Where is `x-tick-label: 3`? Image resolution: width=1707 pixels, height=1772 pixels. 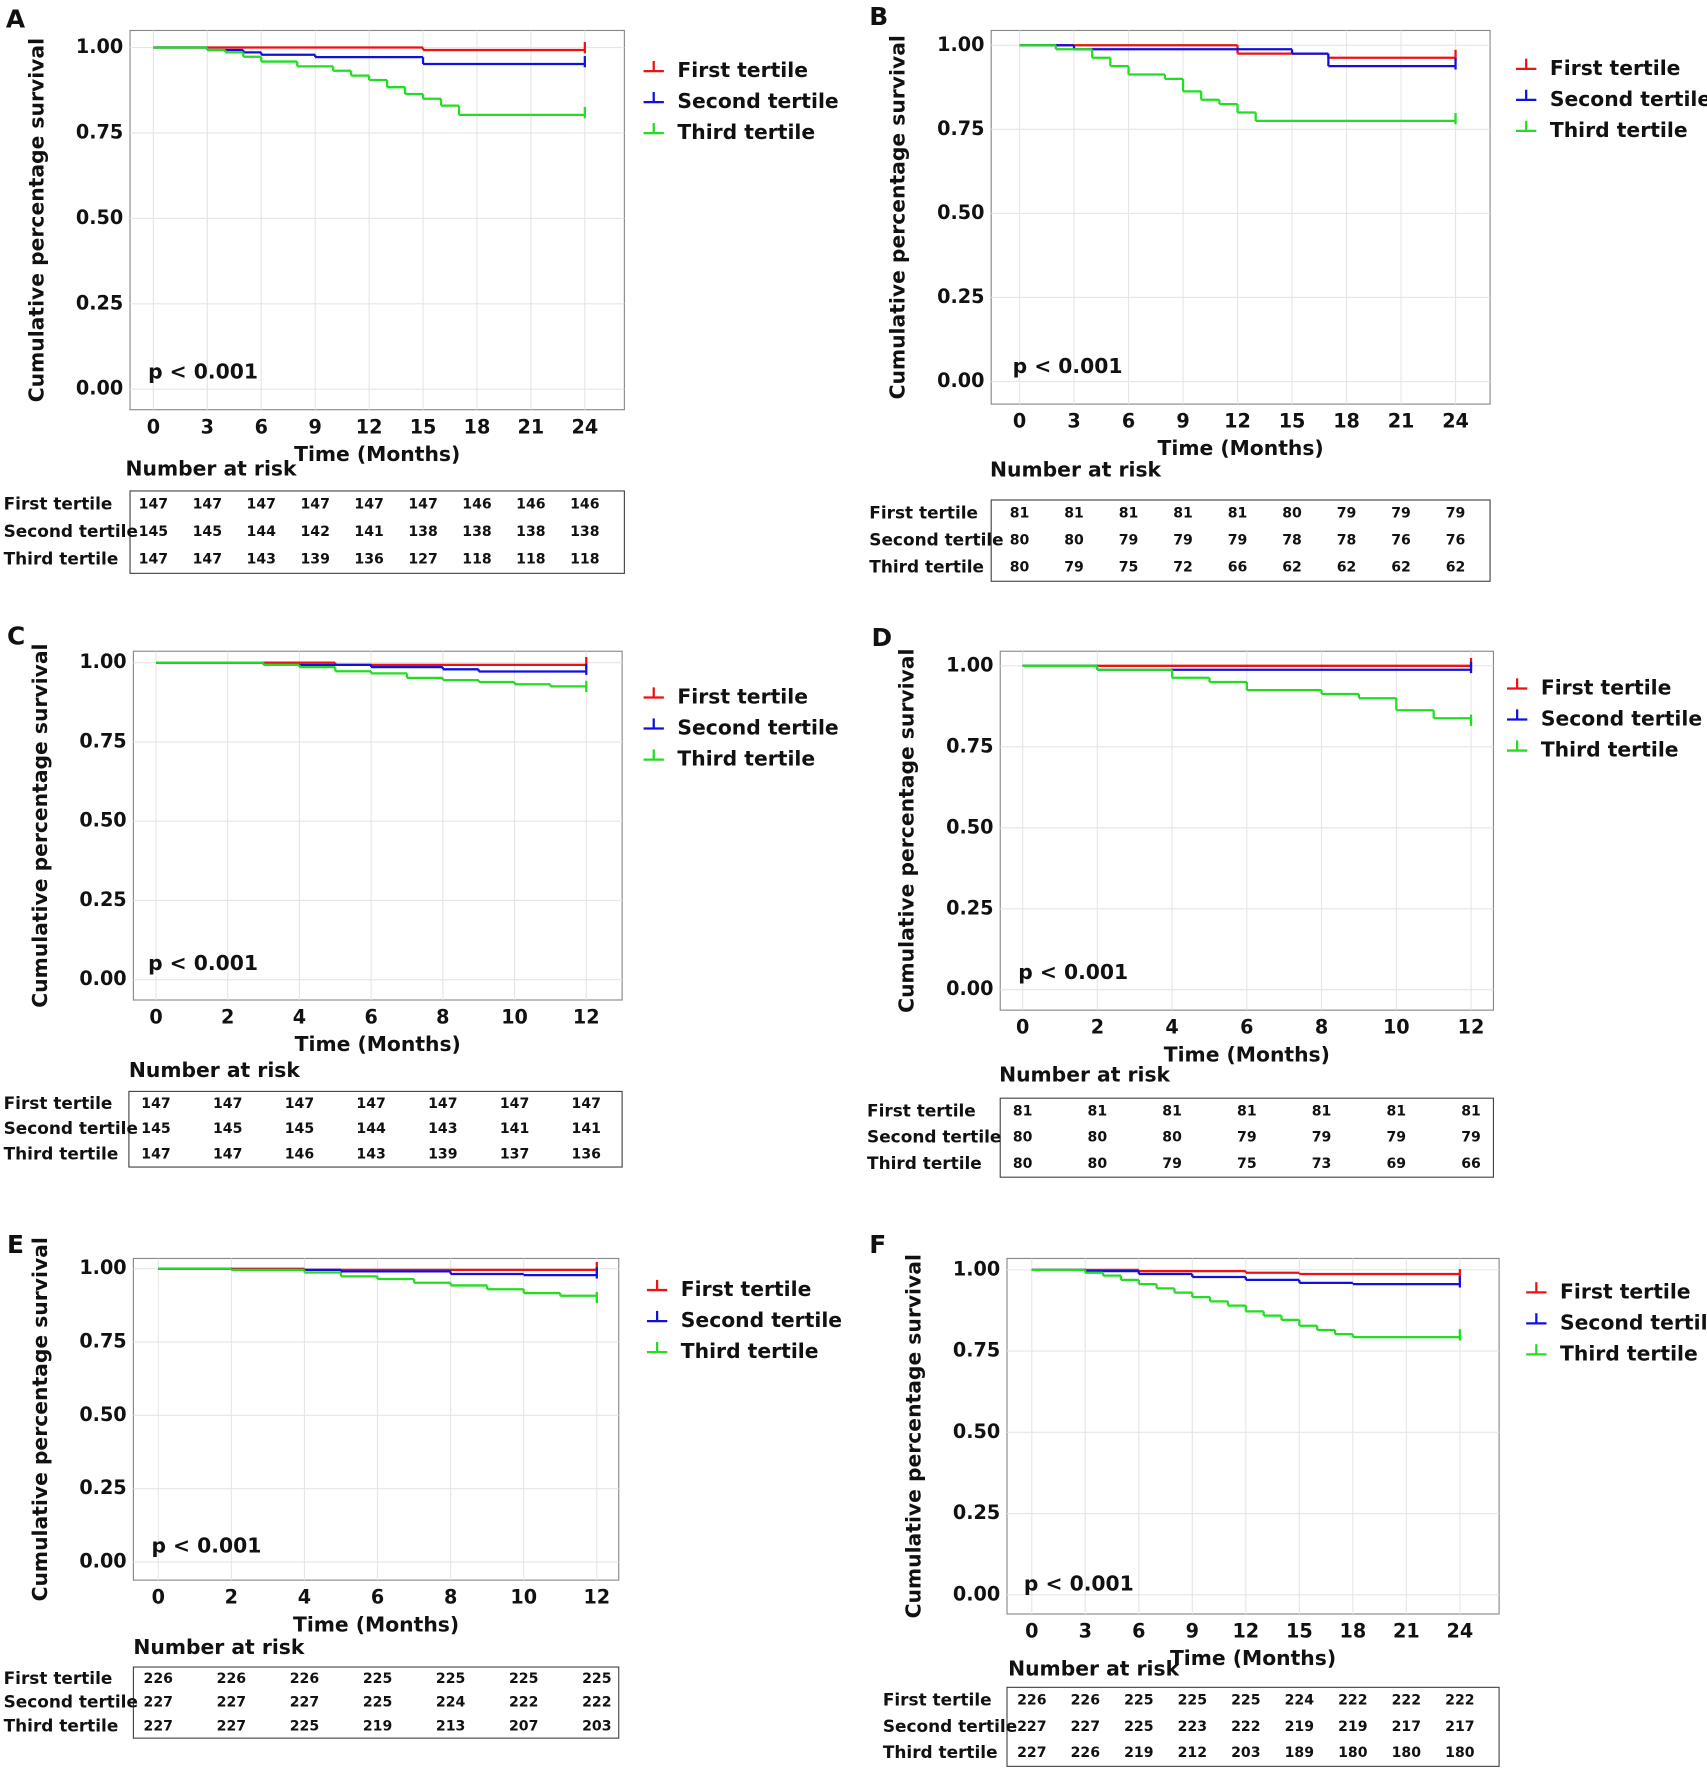 x-tick-label: 3 is located at coordinates (1085, 1631).